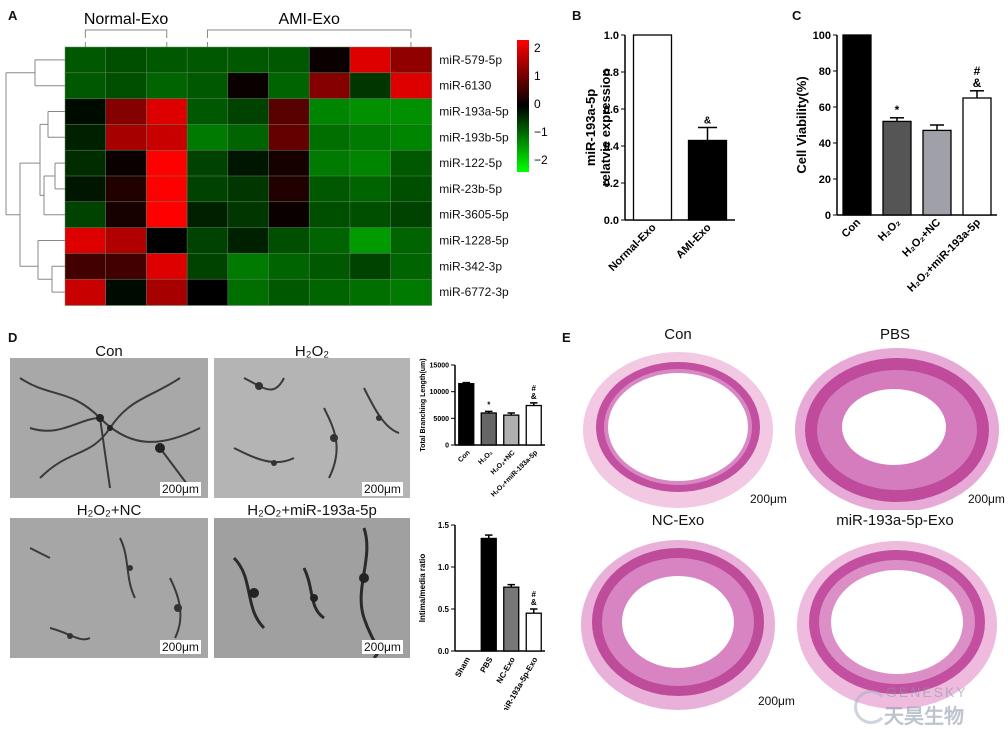 The height and width of the screenshot is (729, 1008). I want to click on watermark-chinese: 天昊生物, so click(924, 717).